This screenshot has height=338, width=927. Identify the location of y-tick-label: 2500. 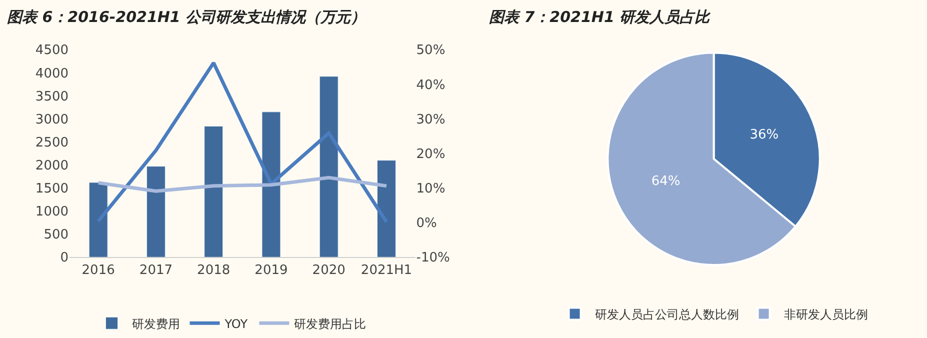
(52, 142).